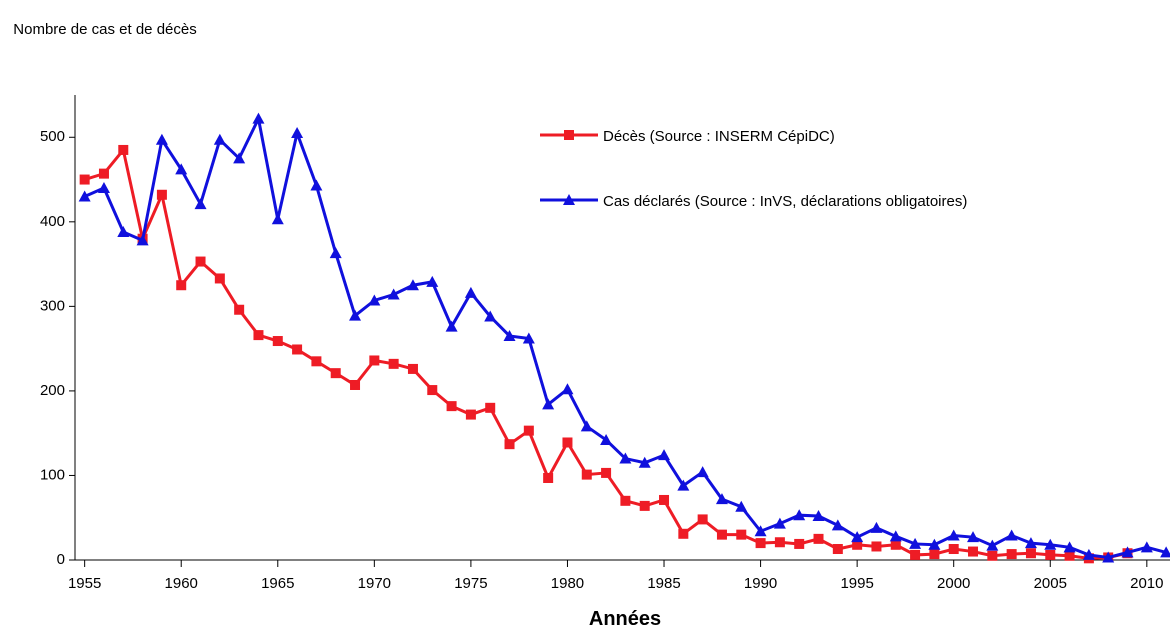 This screenshot has width=1170, height=643. I want to click on x-tick-label: 1970, so click(374, 583).